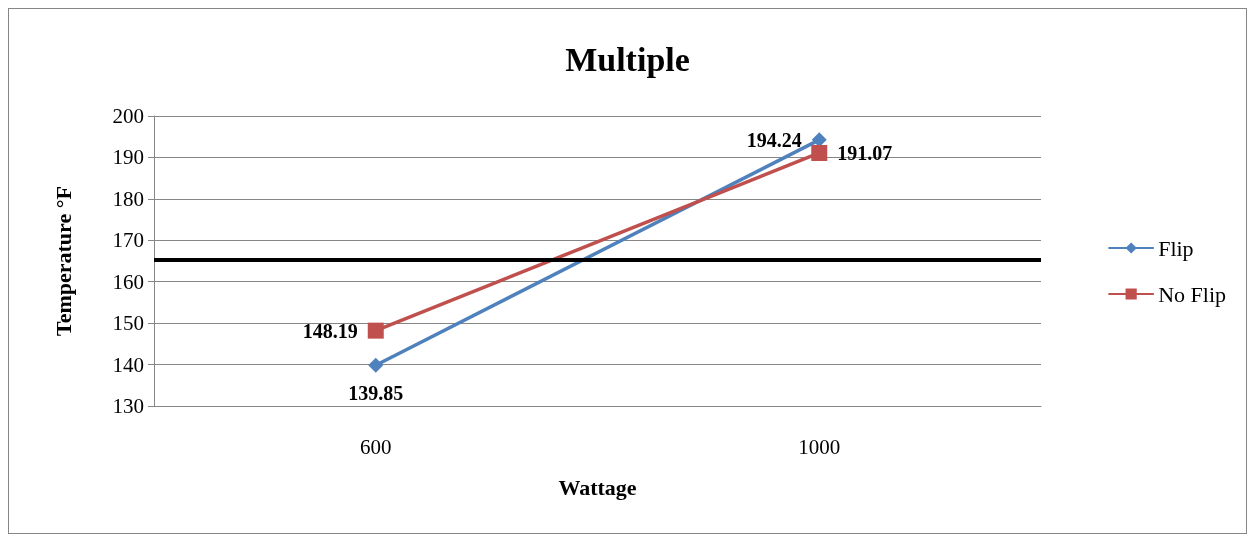 This screenshot has height=542, width=1255. What do you see at coordinates (128, 198) in the screenshot?
I see `y-tick-label: 180` at bounding box center [128, 198].